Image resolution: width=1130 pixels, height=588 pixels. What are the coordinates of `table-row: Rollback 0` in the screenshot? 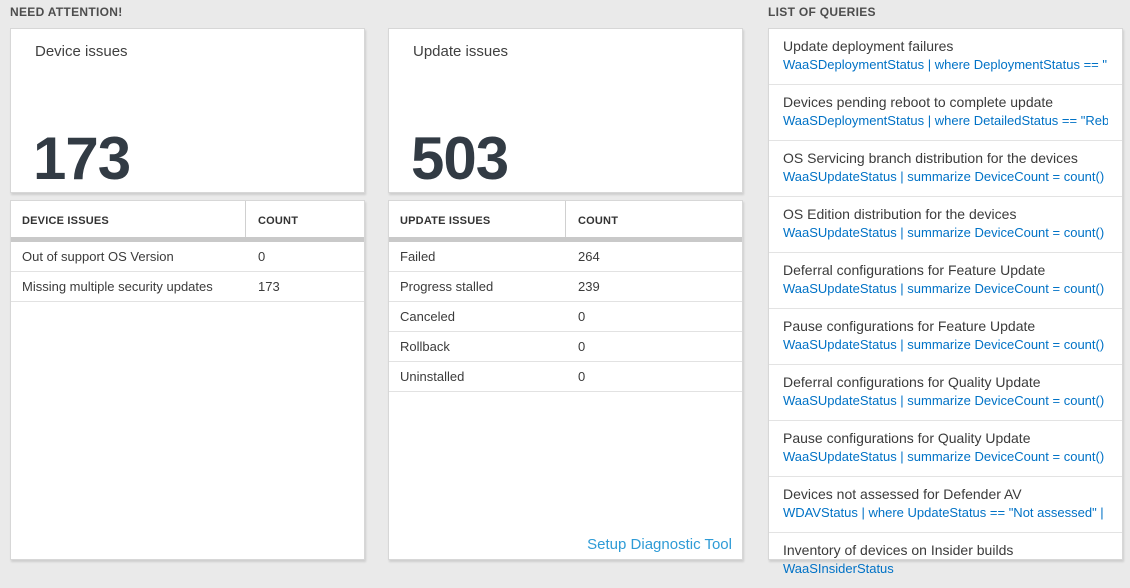 It's located at (565, 347).